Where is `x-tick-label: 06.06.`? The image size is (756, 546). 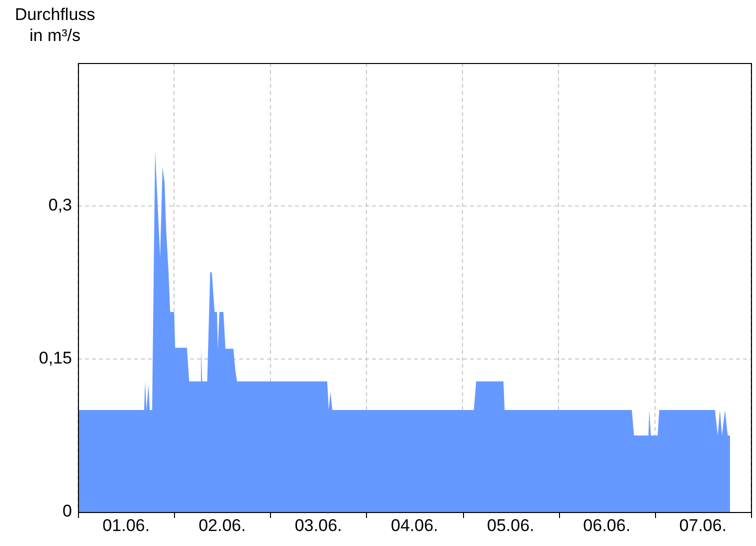 x-tick-label: 06.06. is located at coordinates (606, 525).